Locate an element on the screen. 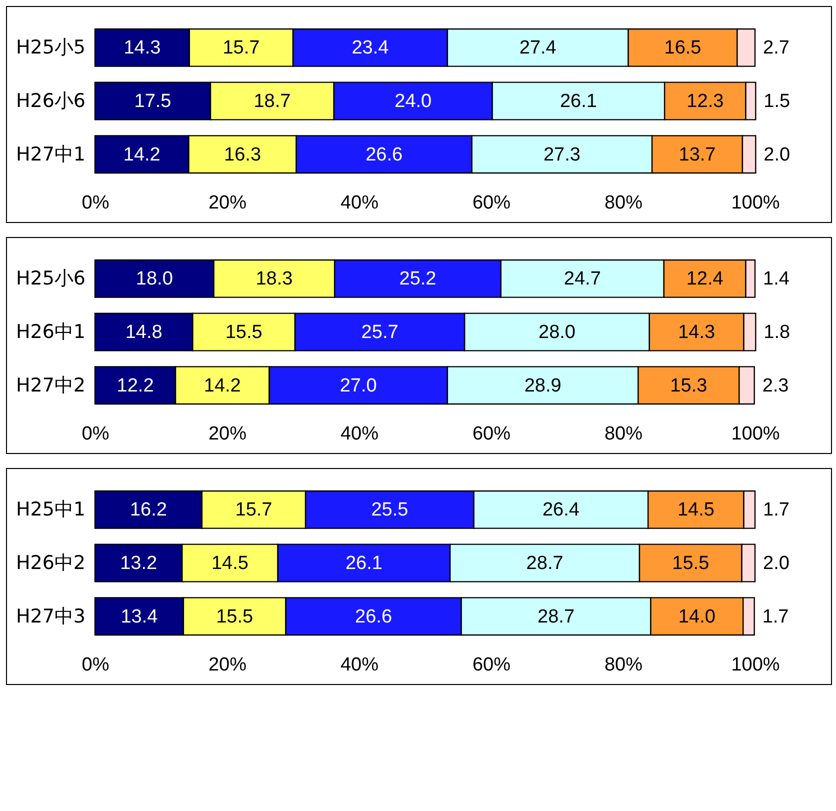  data-label: 1.8 is located at coordinates (777, 332).